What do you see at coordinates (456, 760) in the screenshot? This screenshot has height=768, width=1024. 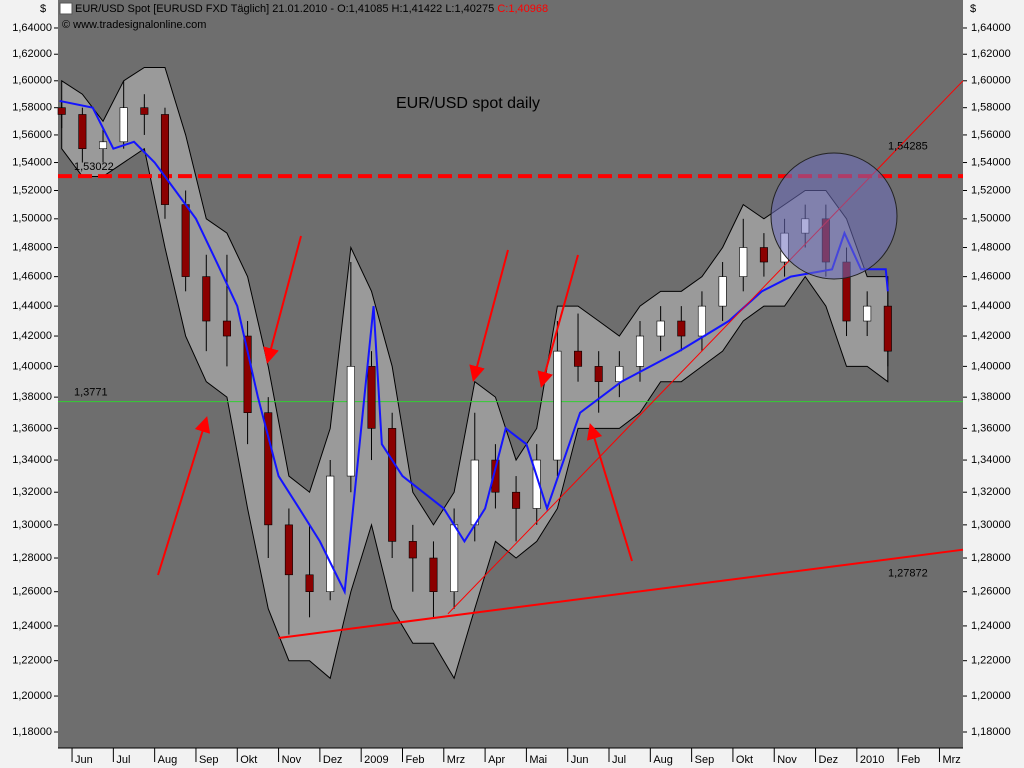 I see `x-tick-label: Mrz` at bounding box center [456, 760].